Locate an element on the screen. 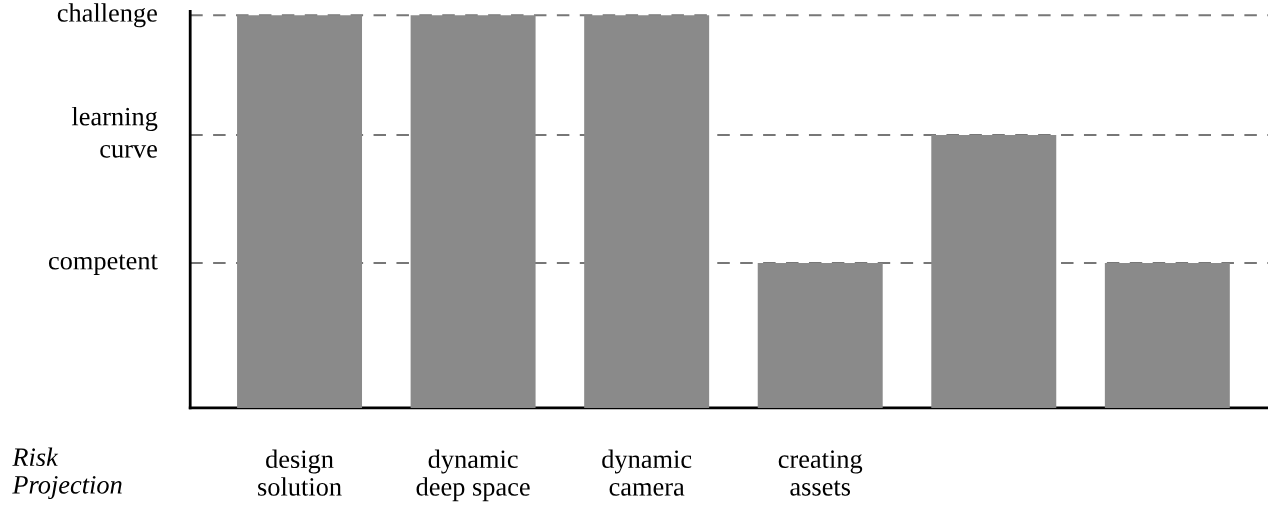  x-axis-title: Risk Projection is located at coordinates (67, 473).